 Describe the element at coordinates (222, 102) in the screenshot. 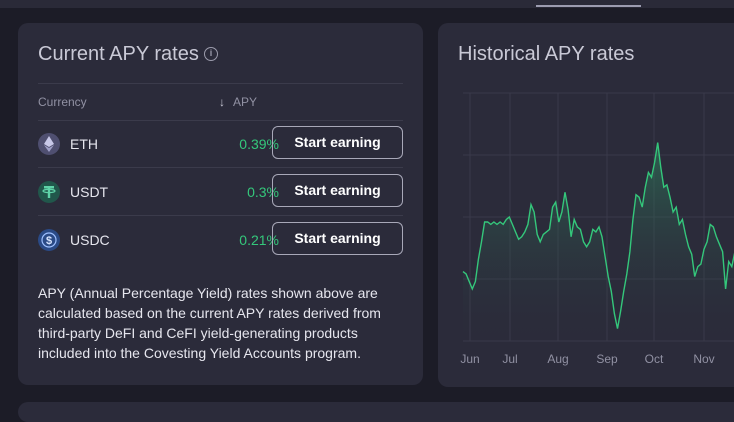

I see `sort-arrow-down-icon: ↓` at that location.